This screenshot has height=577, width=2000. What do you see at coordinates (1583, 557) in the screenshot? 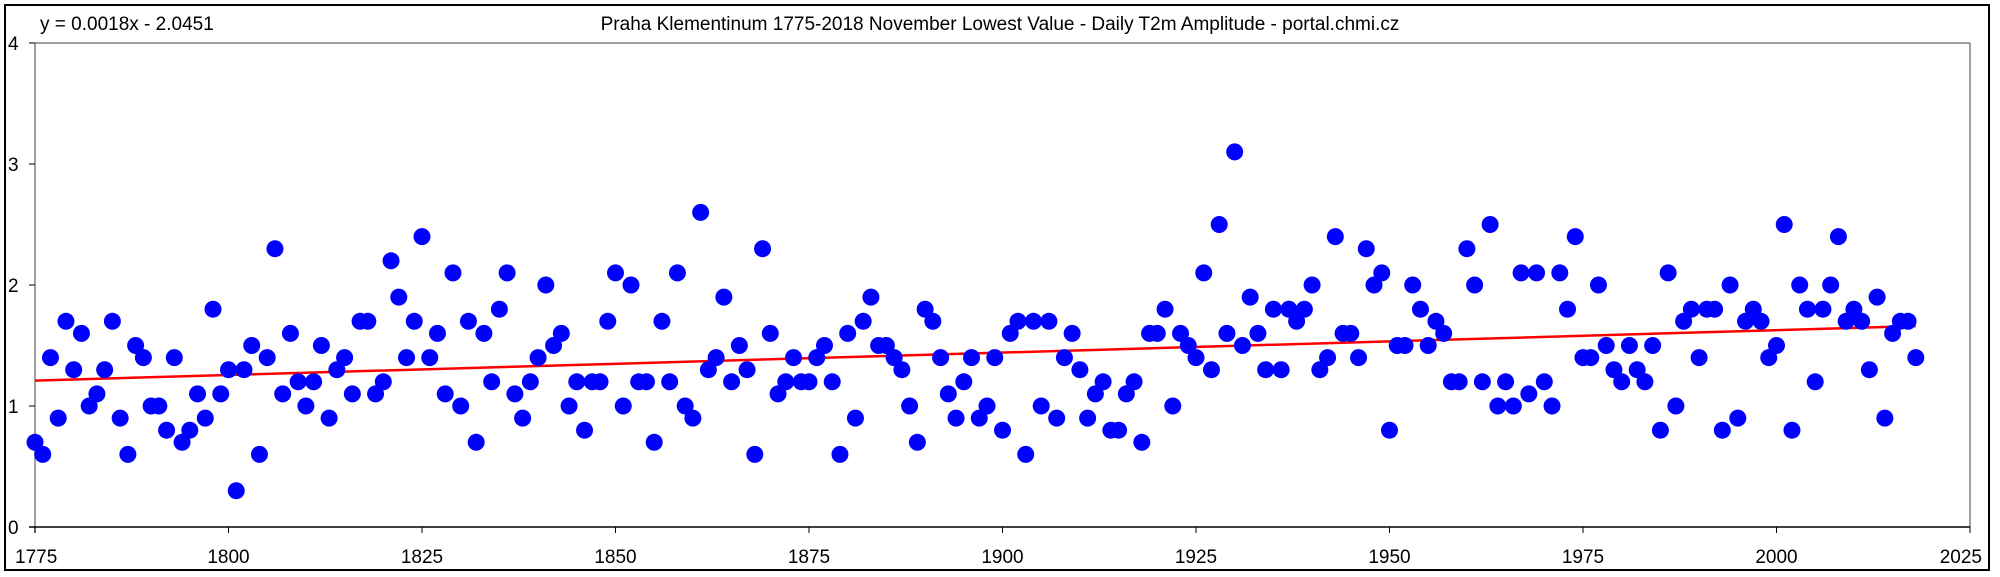
I see `x-tick-label: 1975` at bounding box center [1583, 557].